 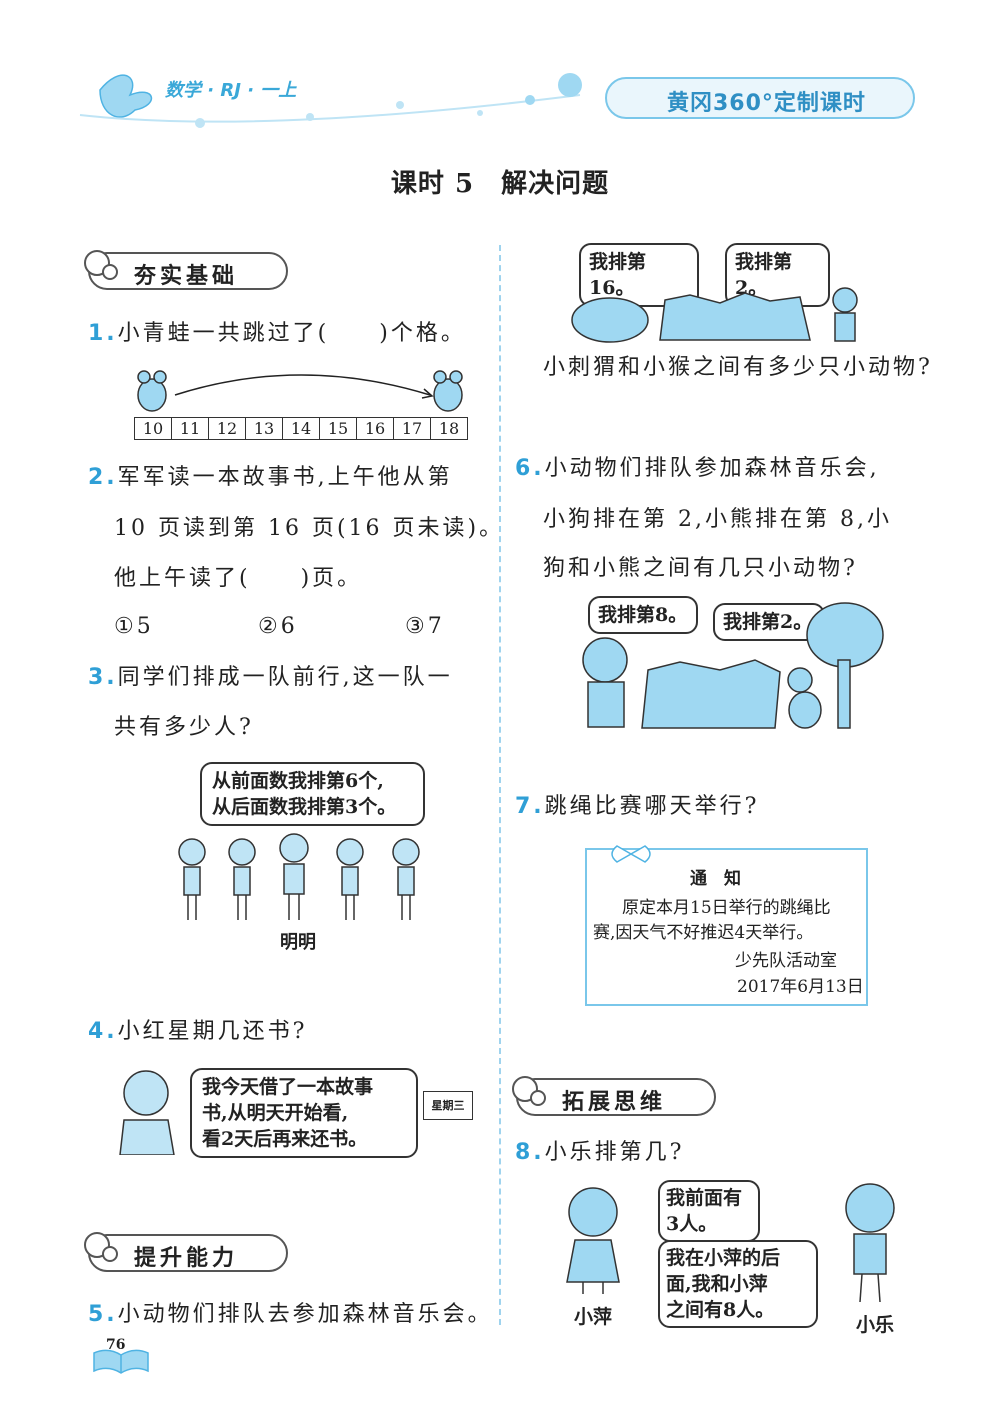 What do you see at coordinates (703, 933) in the screenshot?
I see `notice-line2: 赛,因天气不好推迟4天举行。` at bounding box center [703, 933].